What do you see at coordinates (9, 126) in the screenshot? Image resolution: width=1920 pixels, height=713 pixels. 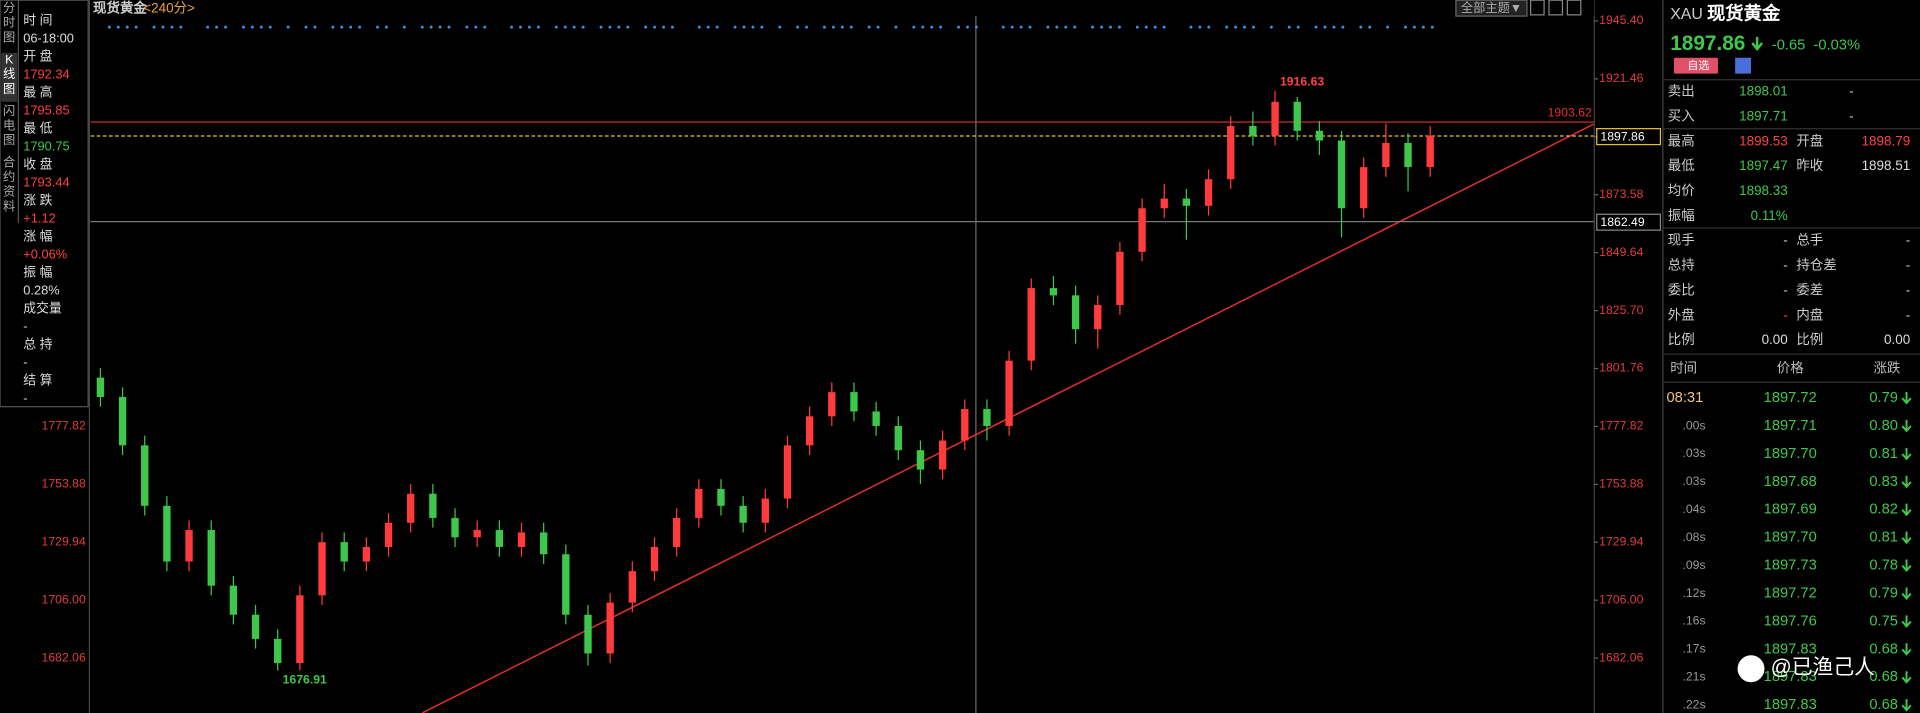 I see `side-tab-char: 电` at bounding box center [9, 126].